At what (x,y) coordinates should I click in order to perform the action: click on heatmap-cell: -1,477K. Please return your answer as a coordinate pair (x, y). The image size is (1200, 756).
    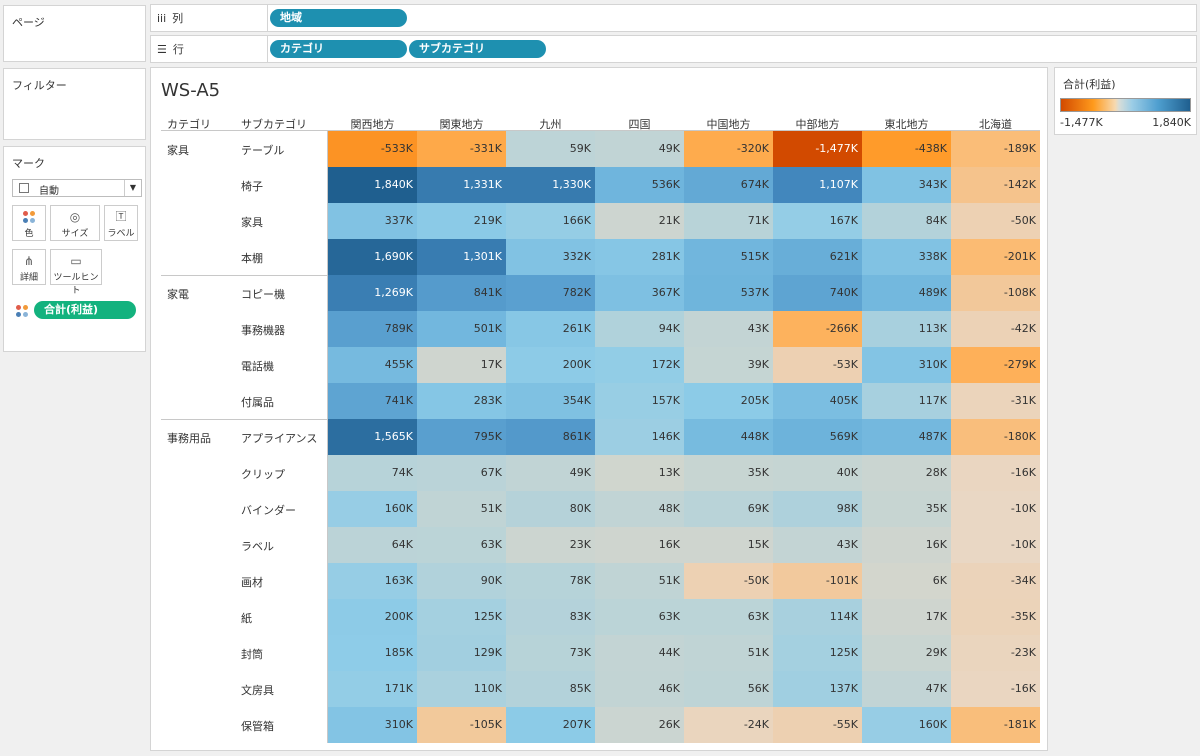
    Looking at the image, I should click on (817, 149).